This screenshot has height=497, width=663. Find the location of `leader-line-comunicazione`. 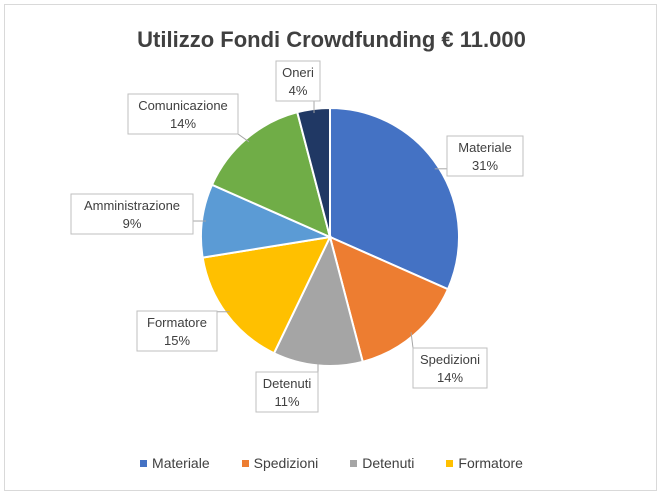

leader-line-comunicazione is located at coordinates (243, 138).